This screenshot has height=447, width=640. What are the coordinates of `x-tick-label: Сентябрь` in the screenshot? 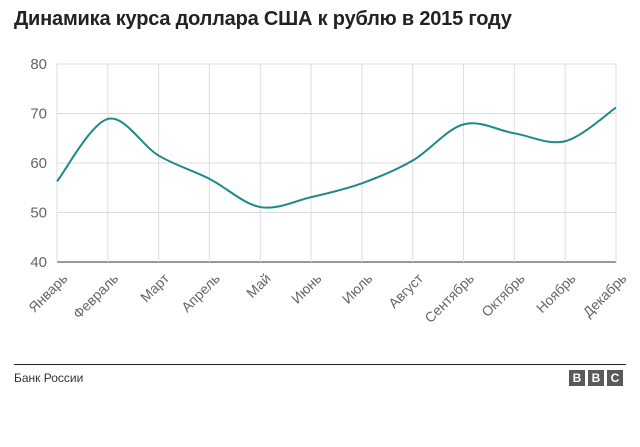 It's located at (449, 298).